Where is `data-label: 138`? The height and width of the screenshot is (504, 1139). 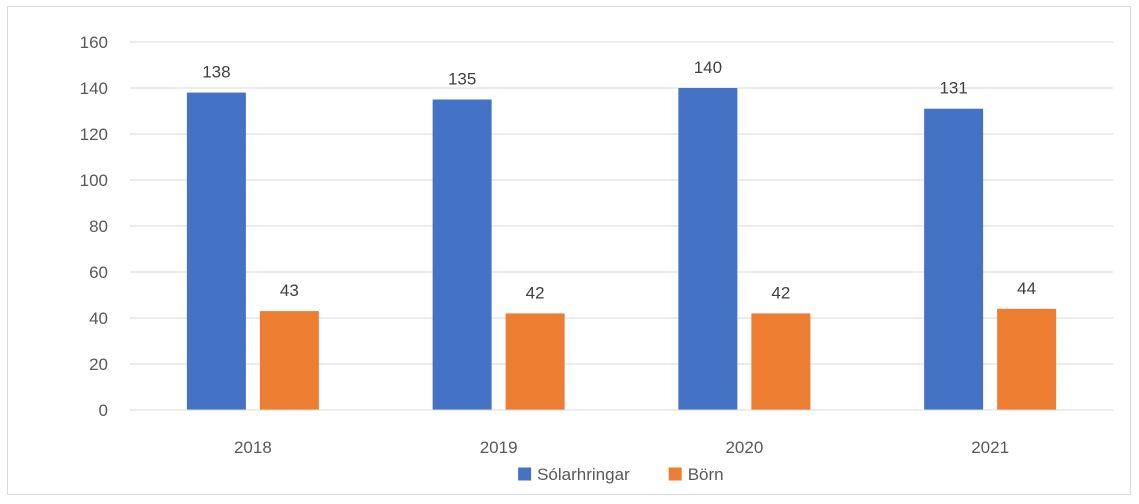 data-label: 138 is located at coordinates (216, 72).